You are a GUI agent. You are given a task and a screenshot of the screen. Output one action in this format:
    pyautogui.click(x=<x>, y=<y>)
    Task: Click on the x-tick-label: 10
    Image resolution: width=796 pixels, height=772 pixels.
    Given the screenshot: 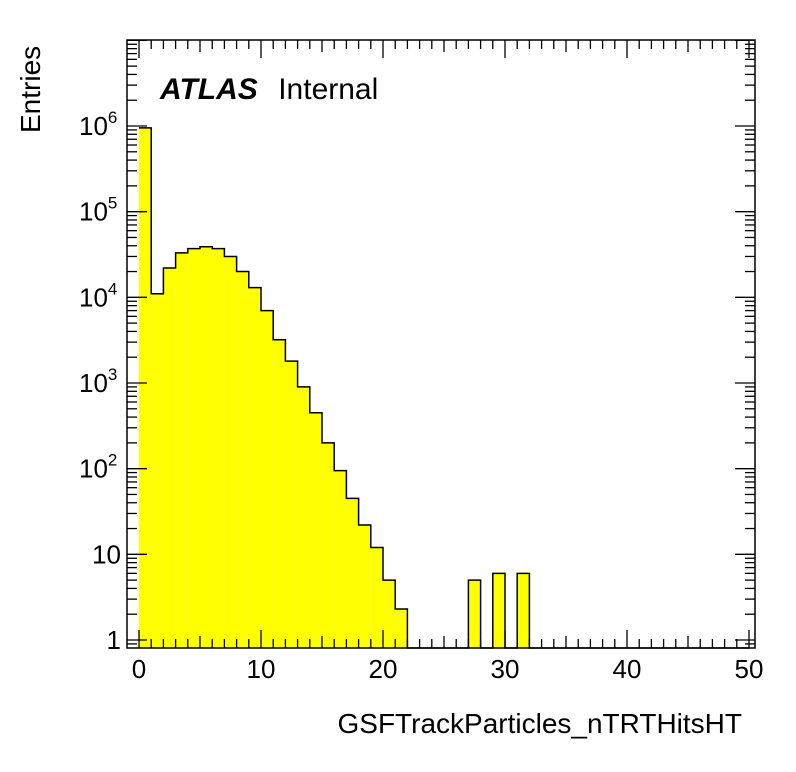 What is the action you would take?
    pyautogui.click(x=261, y=669)
    